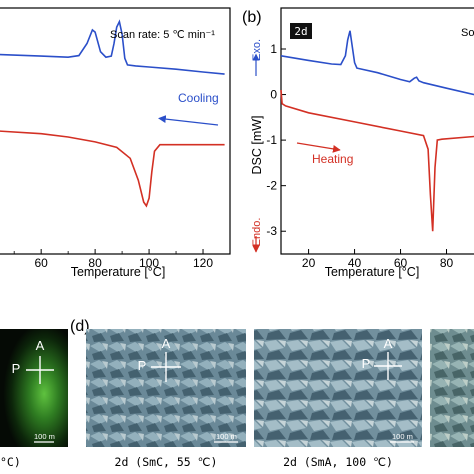 This screenshot has width=474, height=474. What do you see at coordinates (44, 436) in the screenshot?
I see `scale-bar-label-left: 100 m` at bounding box center [44, 436].